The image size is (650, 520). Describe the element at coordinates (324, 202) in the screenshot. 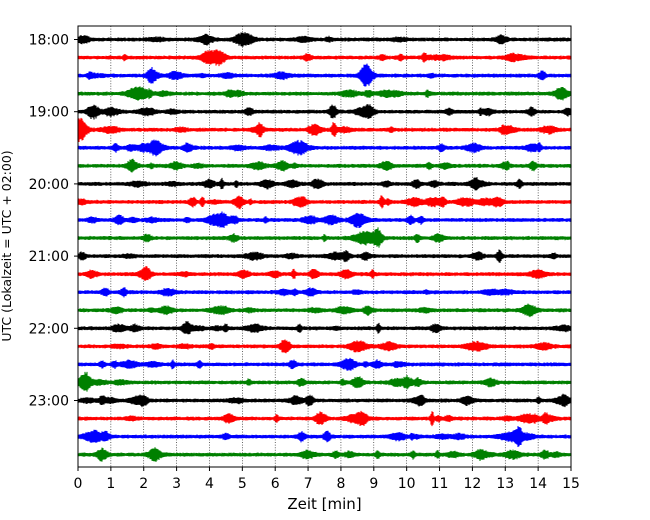

I see `trace-2015` at that location.